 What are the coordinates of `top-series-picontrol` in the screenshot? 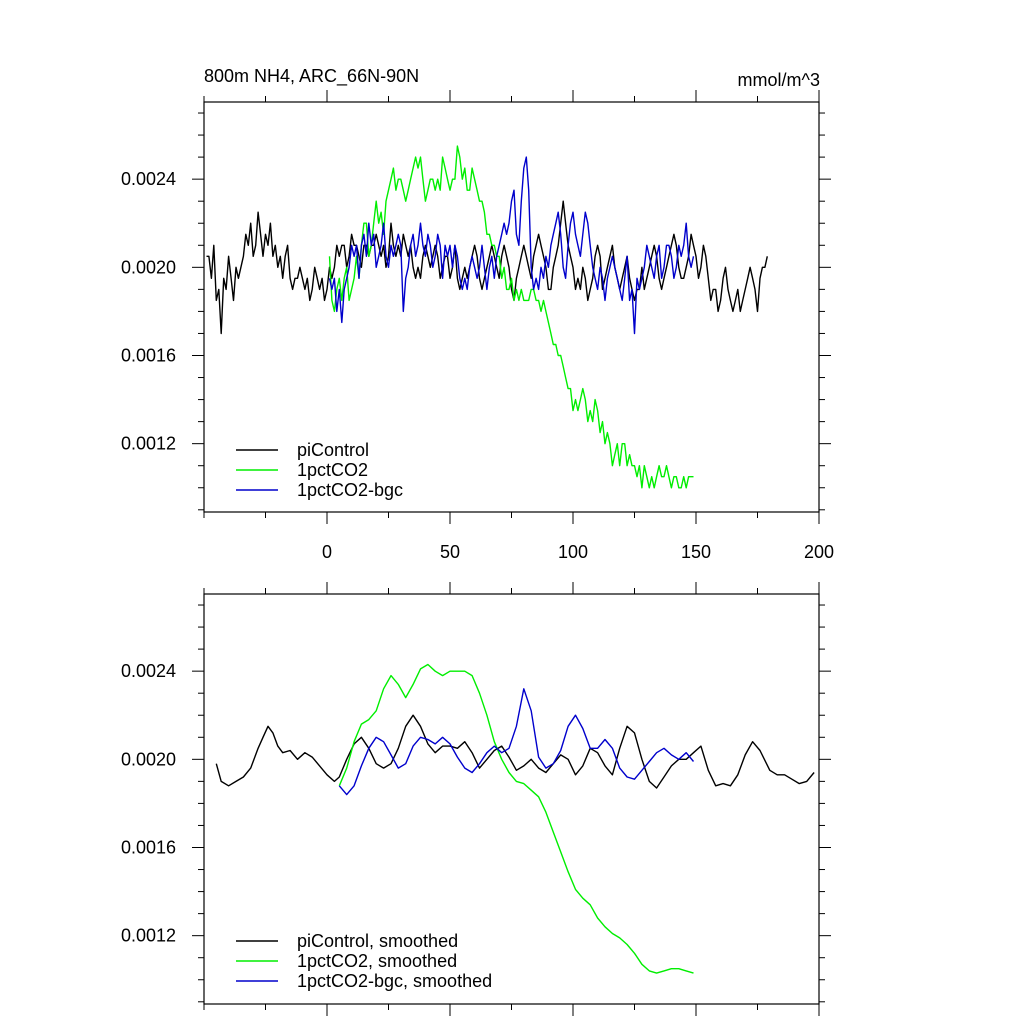 It's located at (487, 267).